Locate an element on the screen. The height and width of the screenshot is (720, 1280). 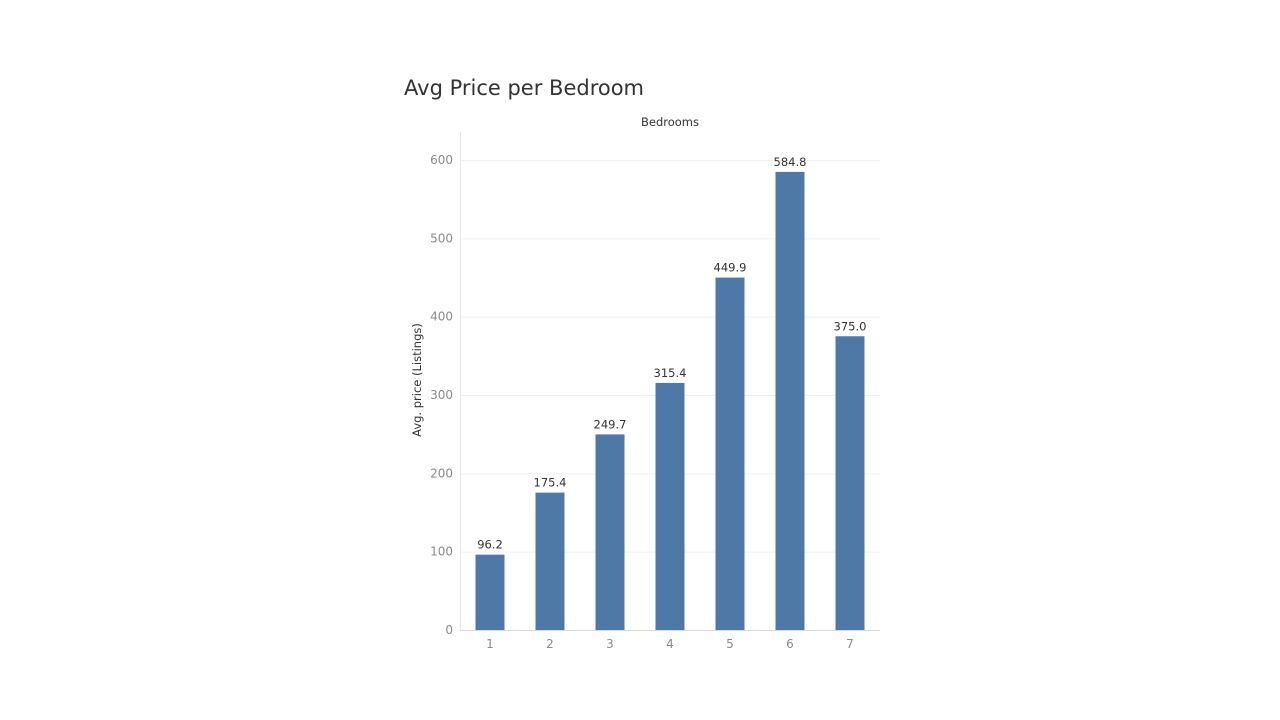
x-tick-label: 4 is located at coordinates (670, 644).